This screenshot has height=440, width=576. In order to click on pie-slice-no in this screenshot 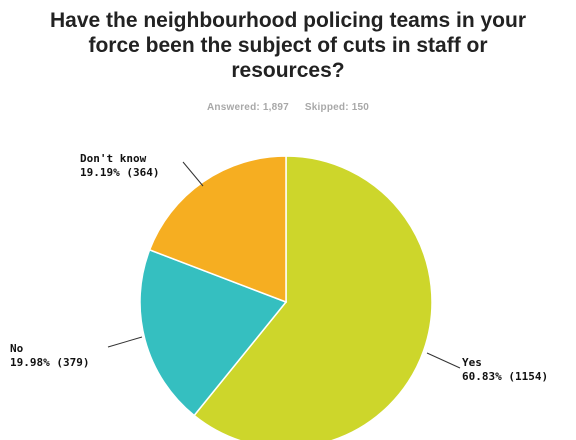, I will do `click(213, 332)`.